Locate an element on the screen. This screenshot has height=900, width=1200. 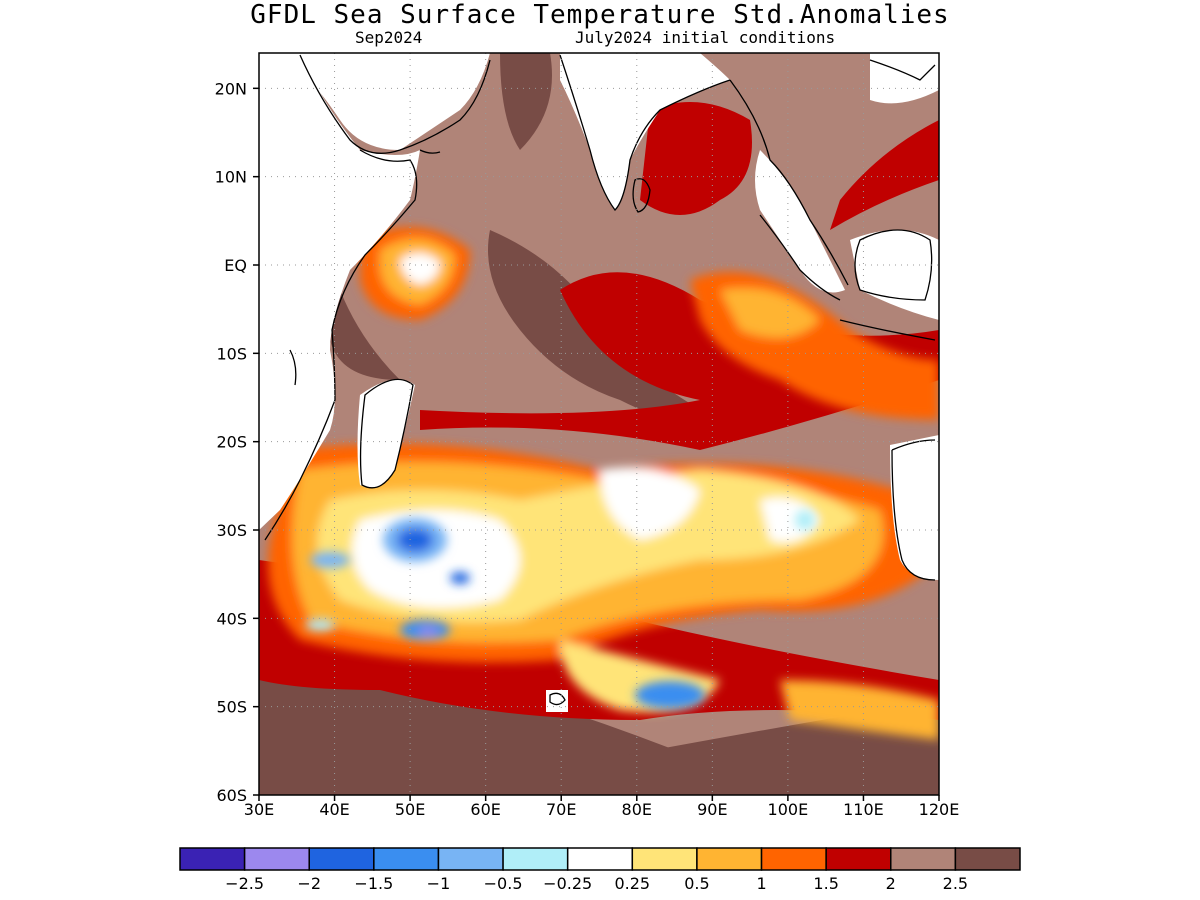
colorbar-label: −0.25 is located at coordinates (567, 883).